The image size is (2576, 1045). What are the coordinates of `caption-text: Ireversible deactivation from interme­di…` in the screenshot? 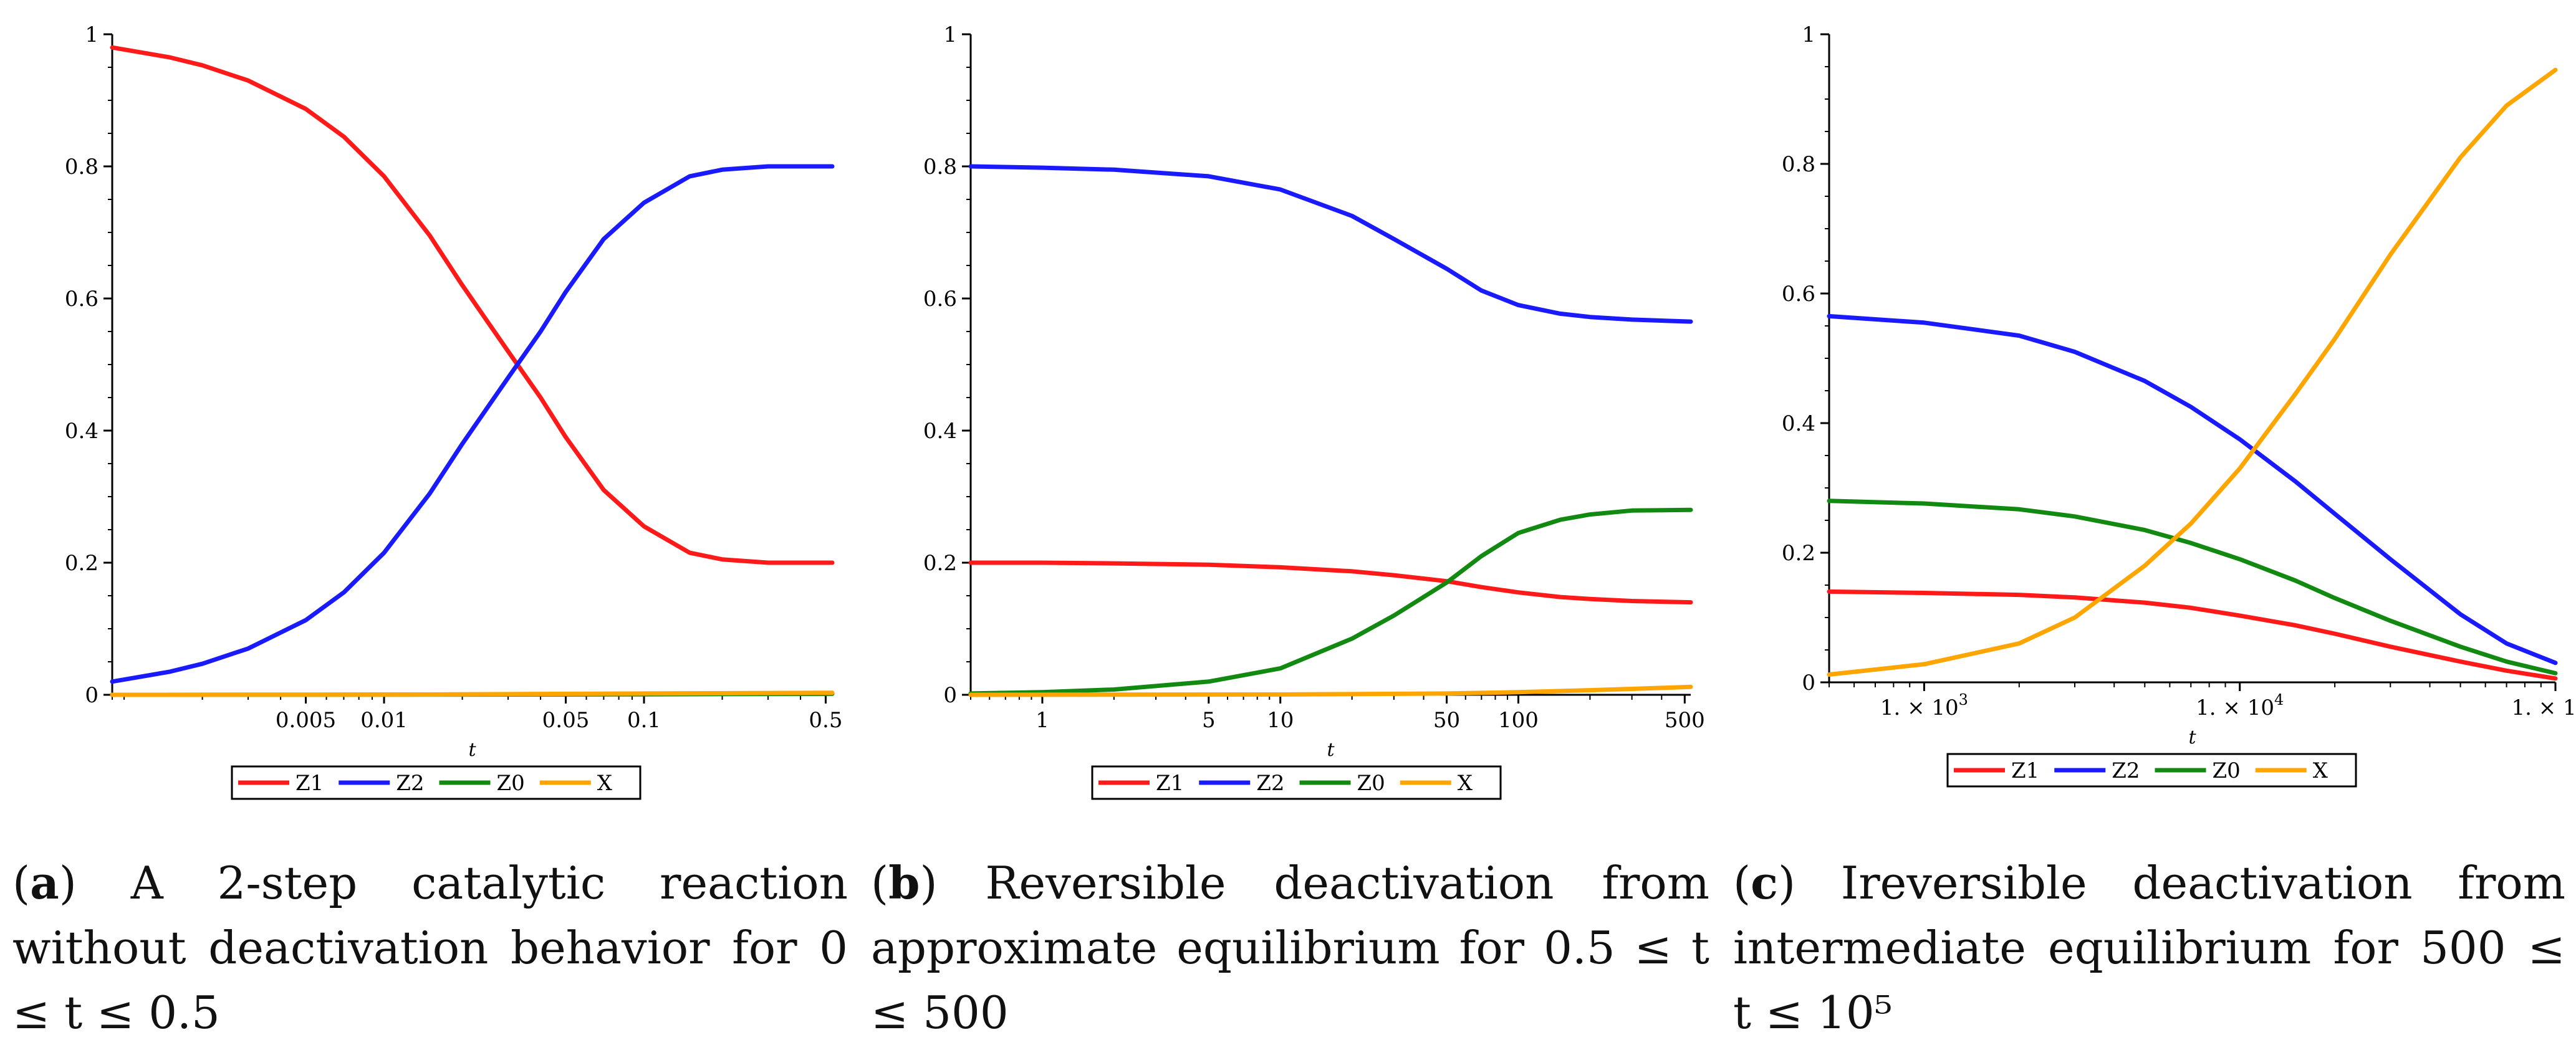 It's located at (2149, 948).